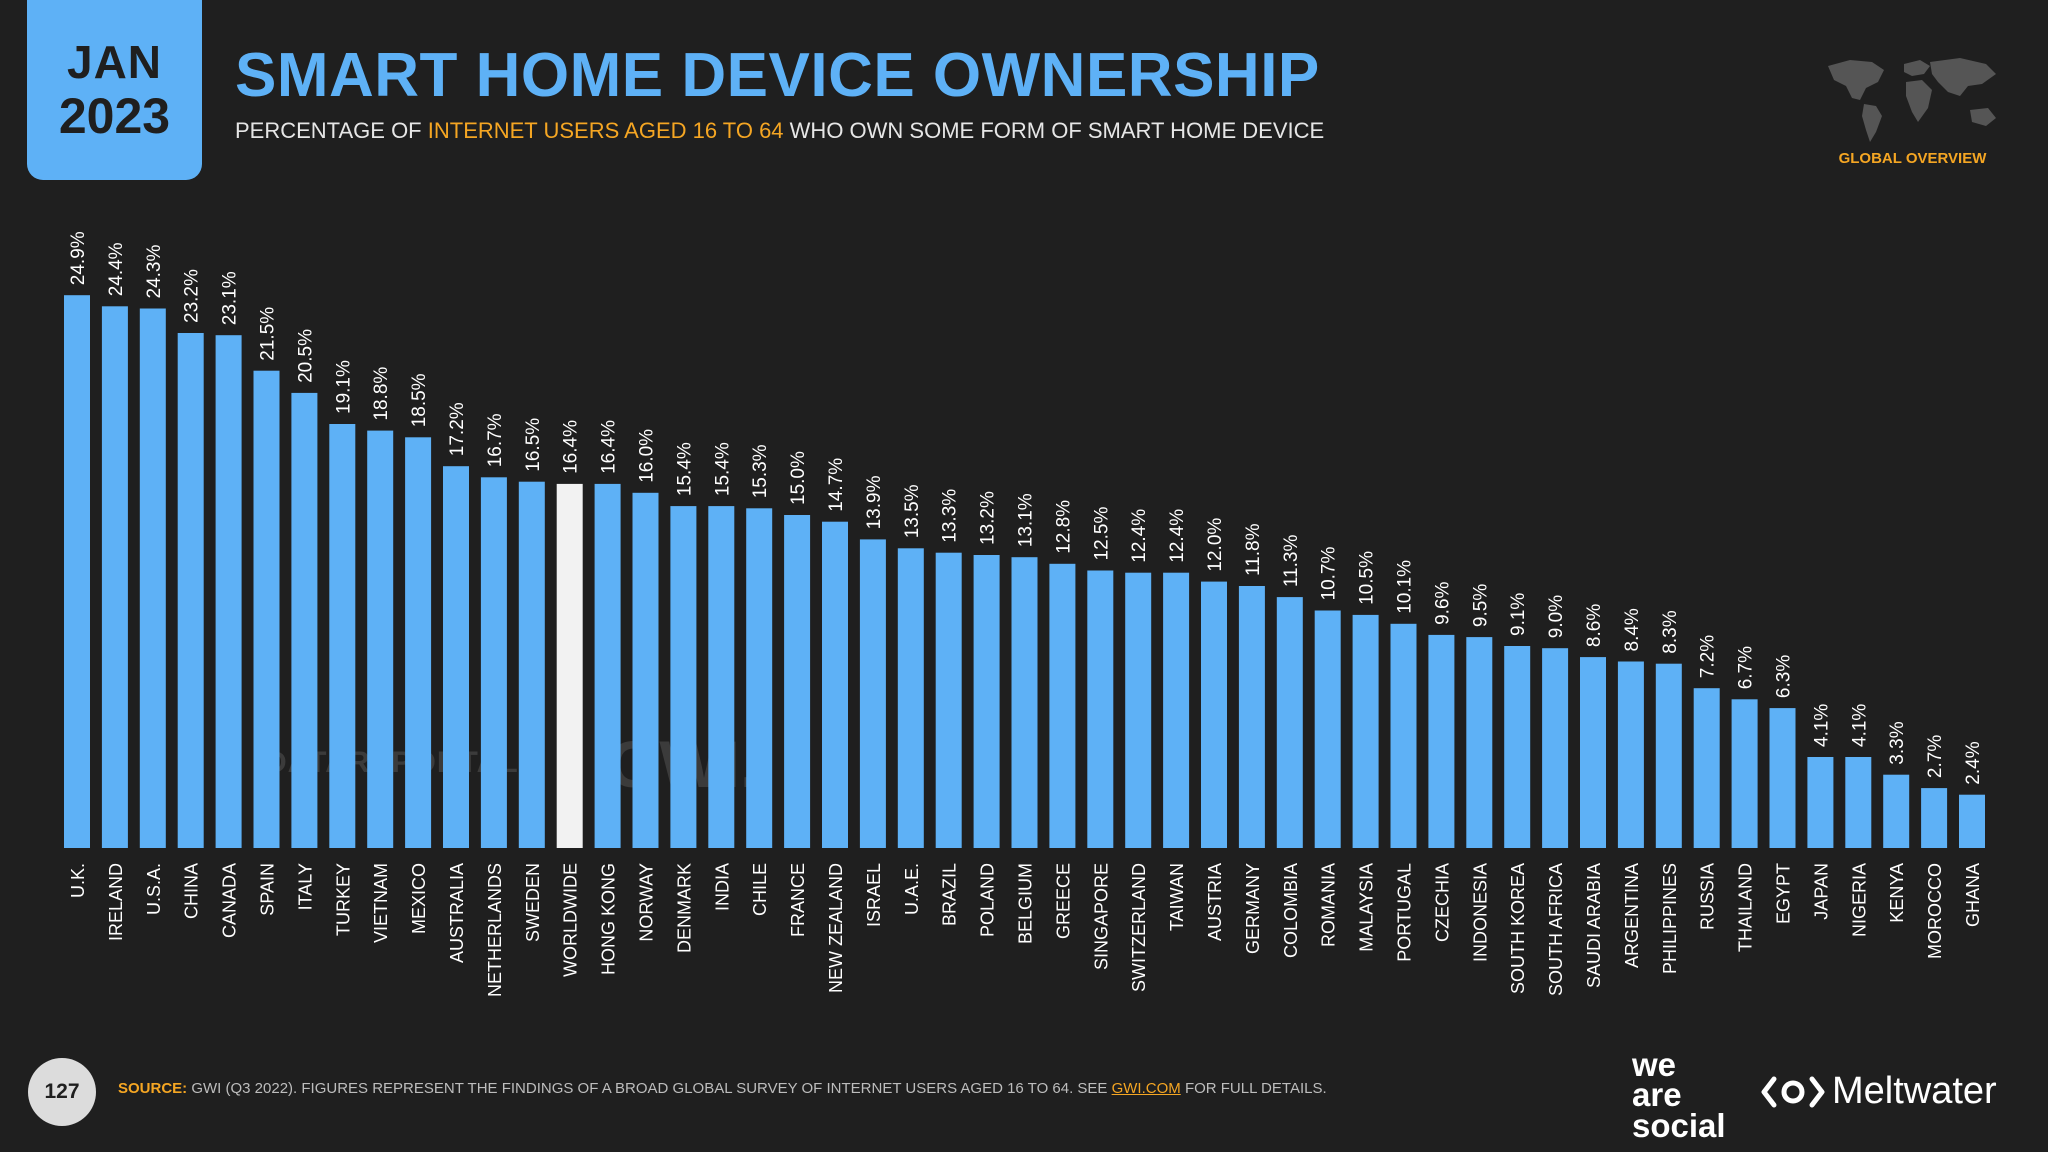 This screenshot has width=2048, height=1152. I want to click on category-label: EGYPT, so click(1784, 893).